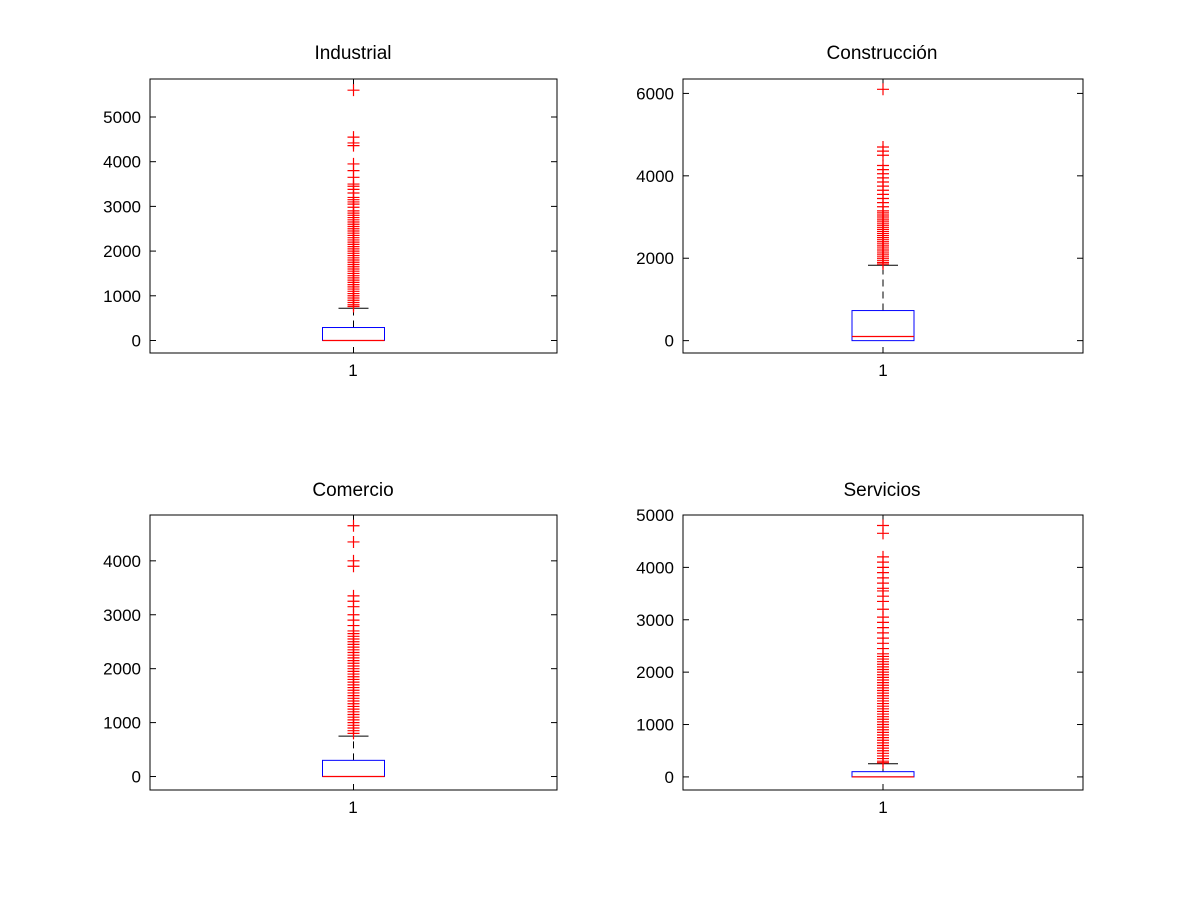 The width and height of the screenshot is (1200, 900). What do you see at coordinates (655, 93) in the screenshot?
I see `y-tick-label: 6000` at bounding box center [655, 93].